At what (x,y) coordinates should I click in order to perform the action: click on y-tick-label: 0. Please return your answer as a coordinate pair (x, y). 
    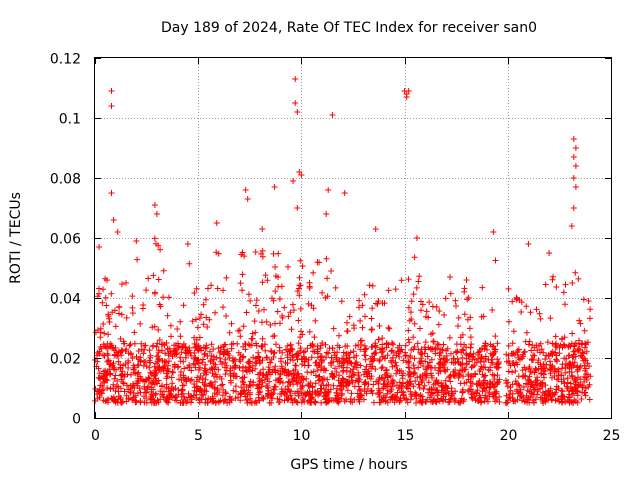
    Looking at the image, I should click on (76, 420).